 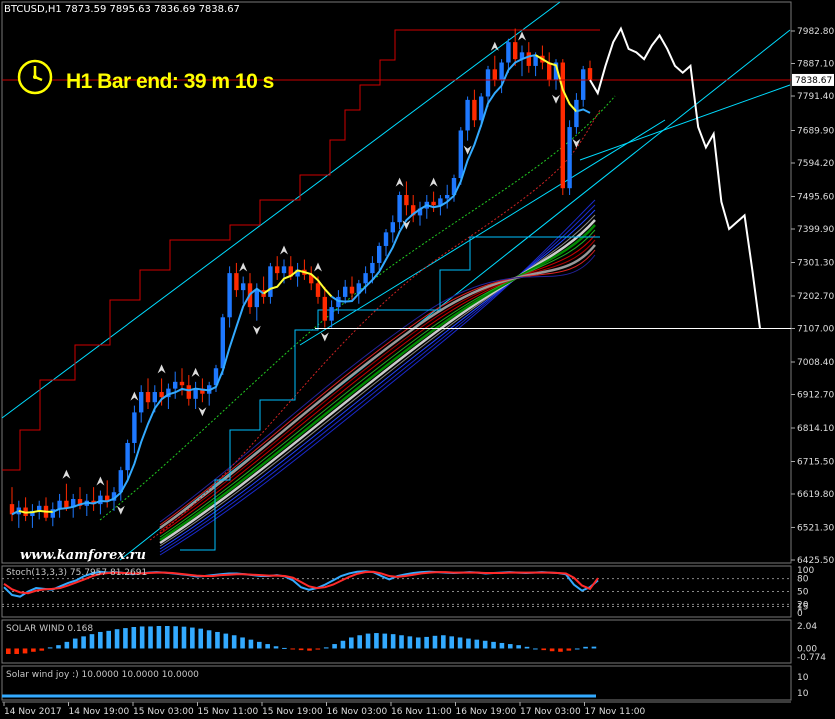 I want to click on price-tick-label: 7107.00, so click(x=815, y=330).